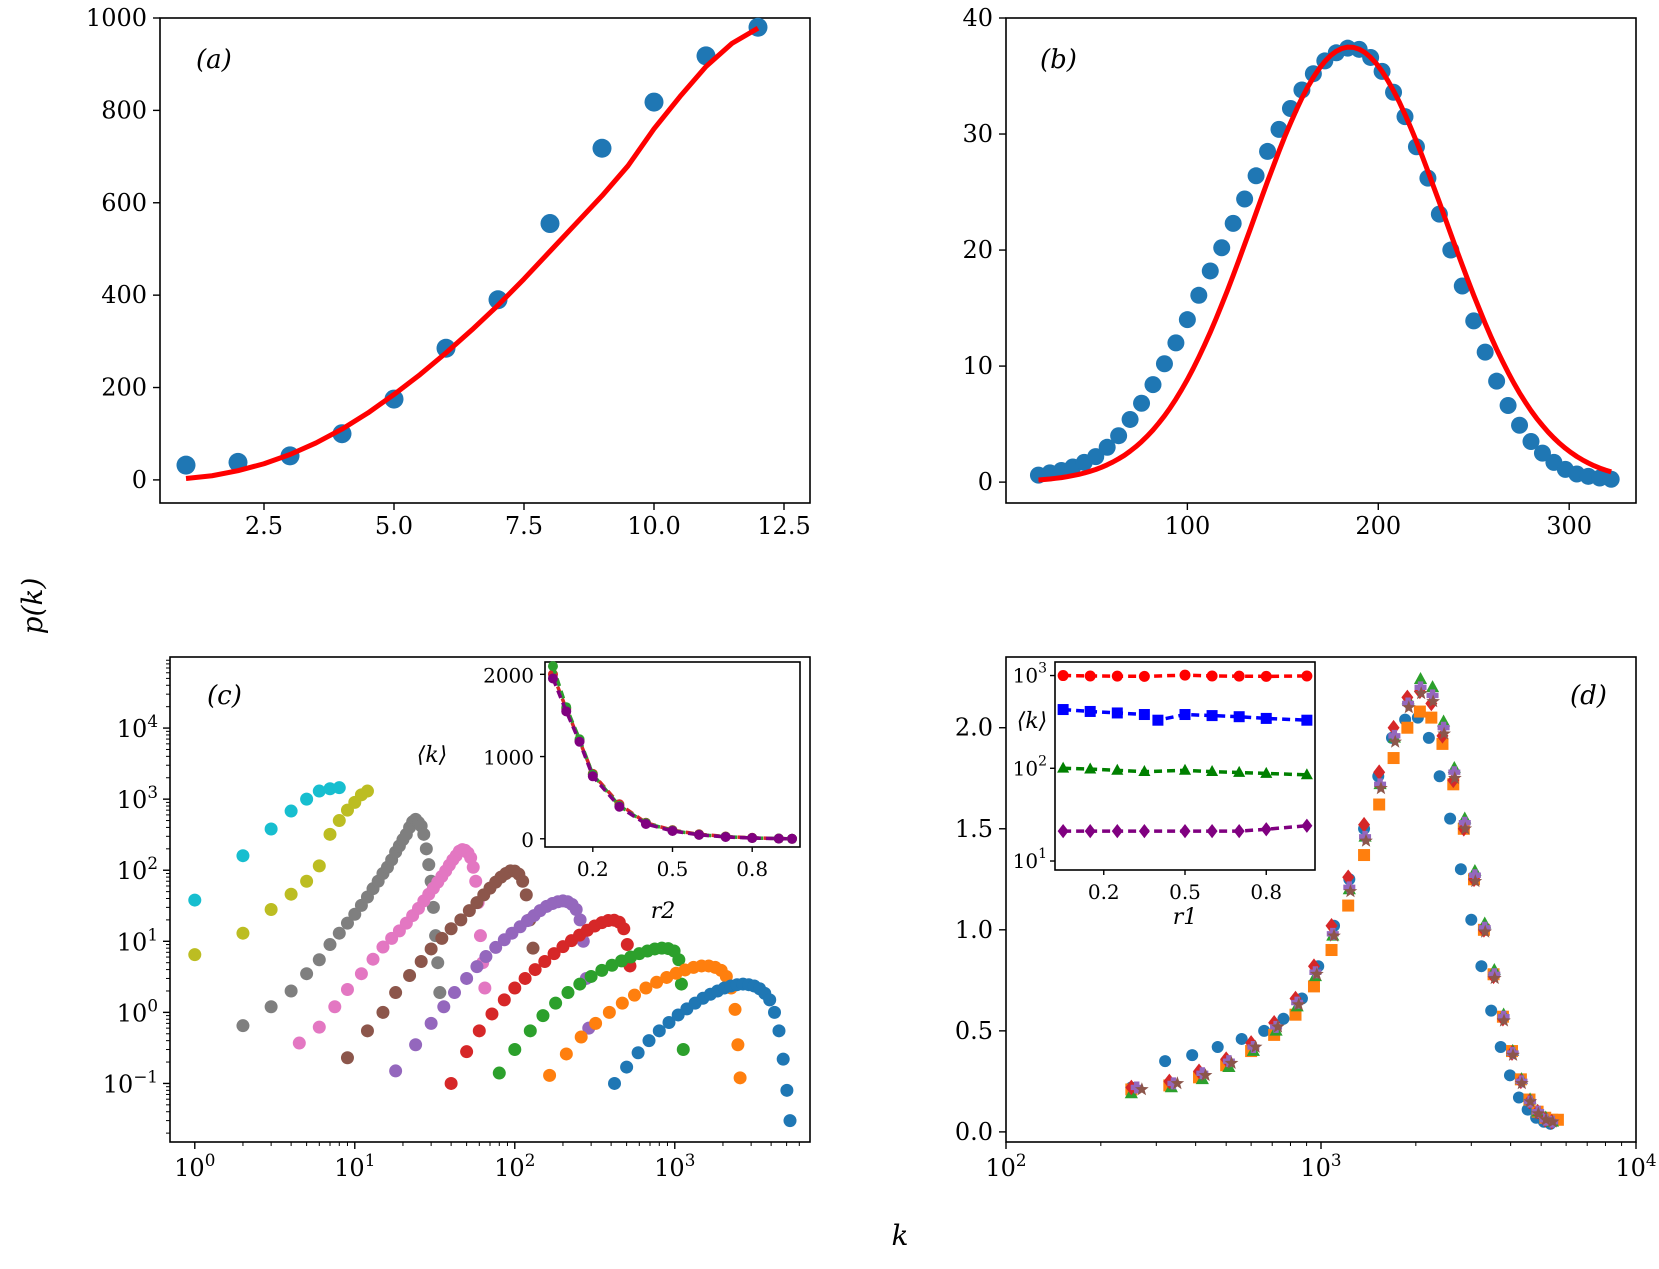 This screenshot has height=1269, width=1659. What do you see at coordinates (354, 1166) in the screenshot?
I see `panel-c-x-tick-label: 101` at bounding box center [354, 1166].